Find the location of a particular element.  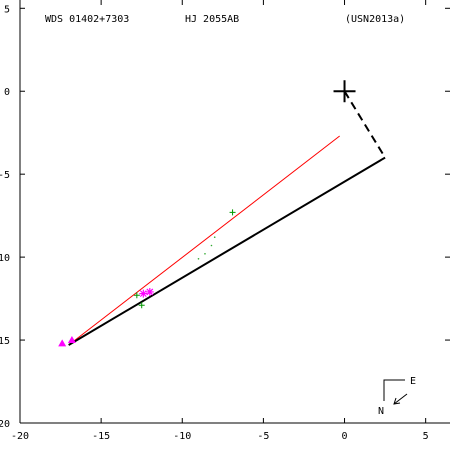

x-tick-label: -10 is located at coordinates (182, 436).